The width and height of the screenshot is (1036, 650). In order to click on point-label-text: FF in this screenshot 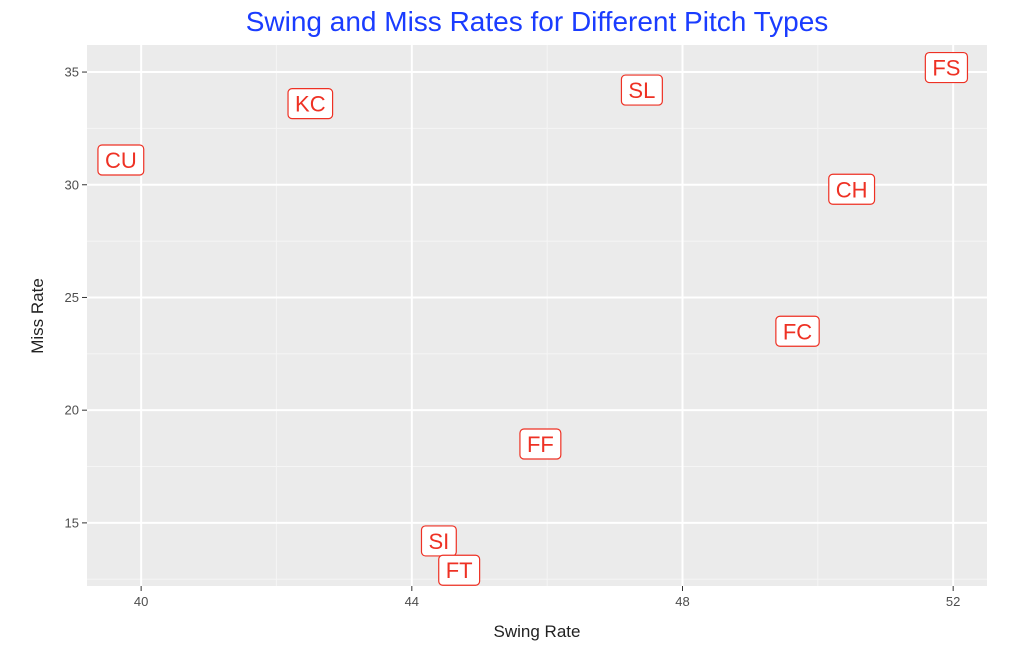, I will do `click(540, 444)`.